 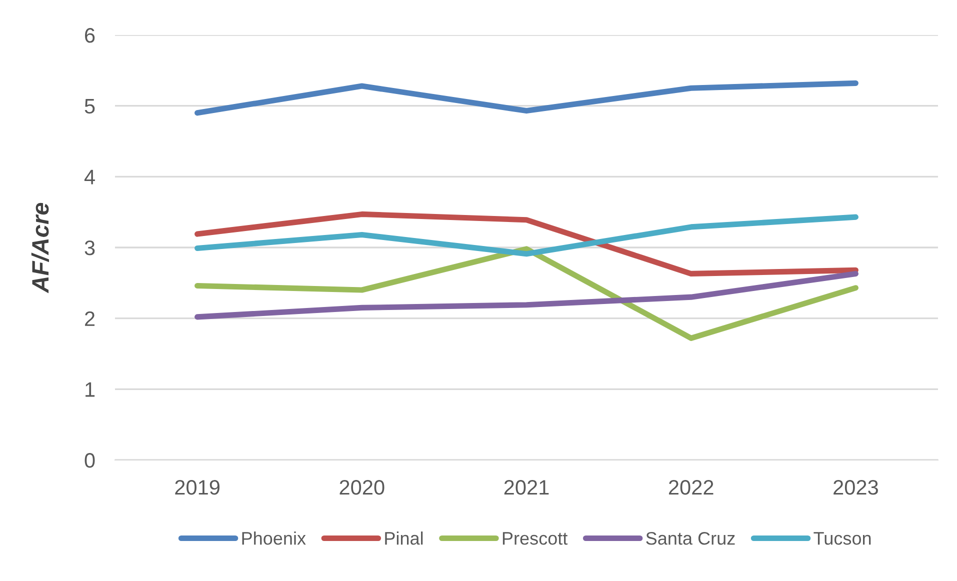 I want to click on legend-label: Prescott, so click(x=535, y=538).